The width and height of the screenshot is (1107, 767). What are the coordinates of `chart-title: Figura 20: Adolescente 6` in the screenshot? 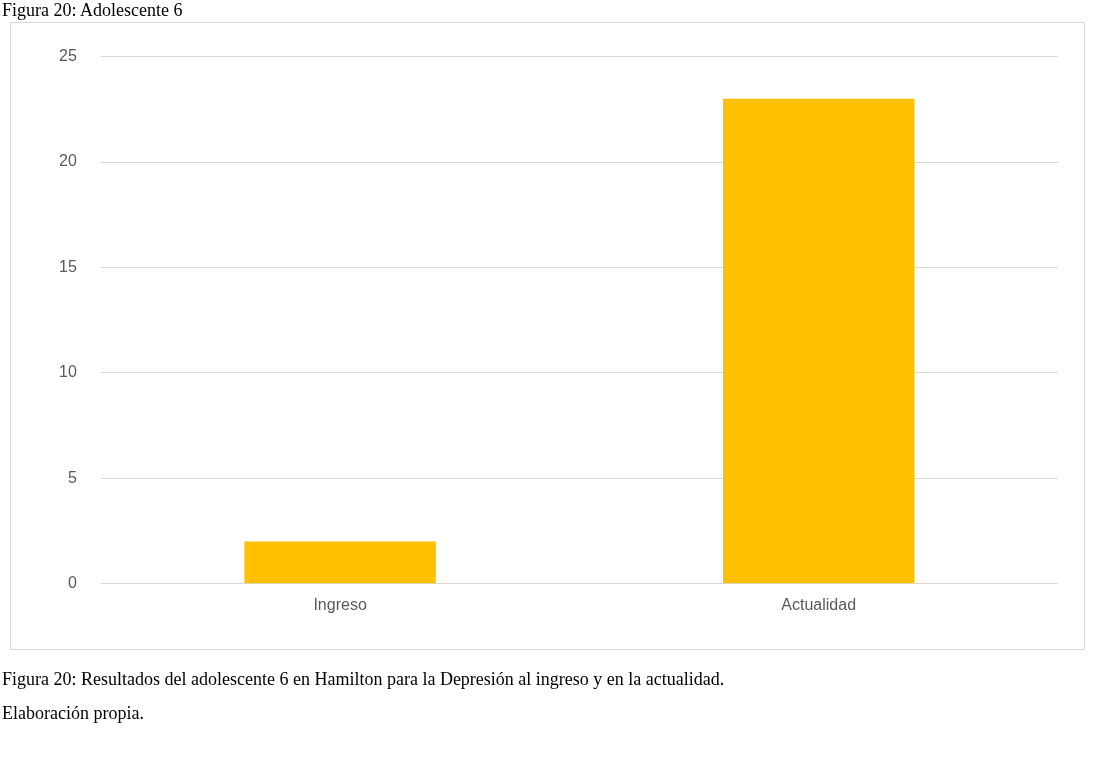 It's located at (92, 10).